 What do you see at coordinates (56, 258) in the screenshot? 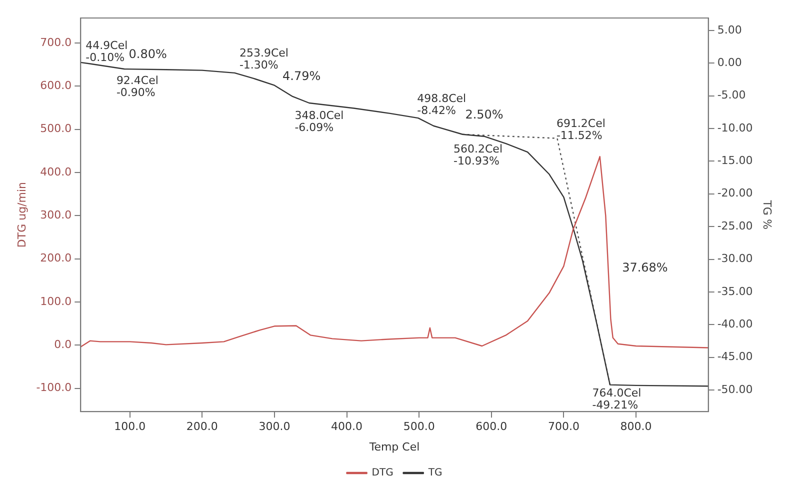
I see `y-tick-label: 200.0` at bounding box center [56, 258].